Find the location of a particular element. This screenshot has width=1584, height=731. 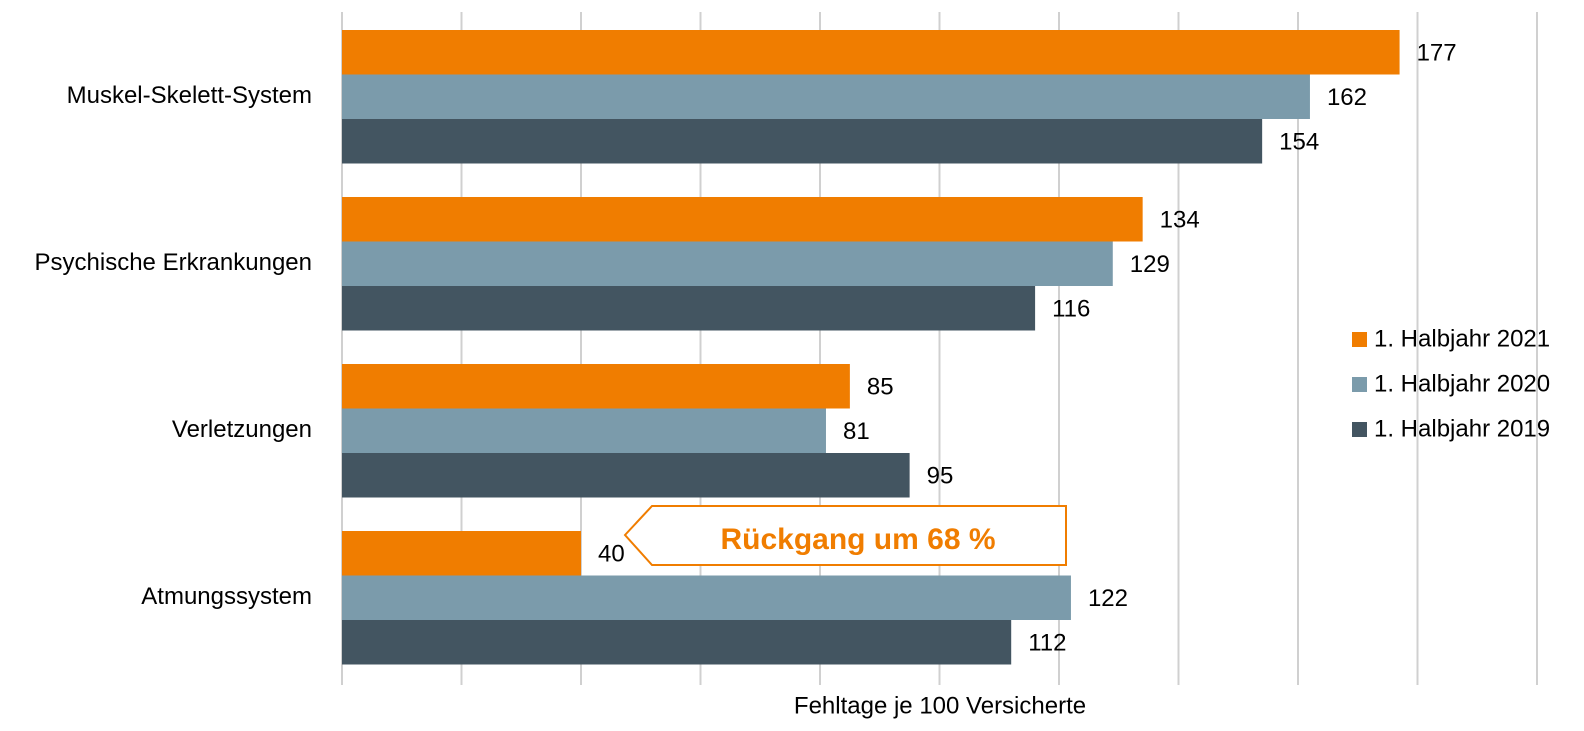

annotation-box is located at coordinates (845, 535).